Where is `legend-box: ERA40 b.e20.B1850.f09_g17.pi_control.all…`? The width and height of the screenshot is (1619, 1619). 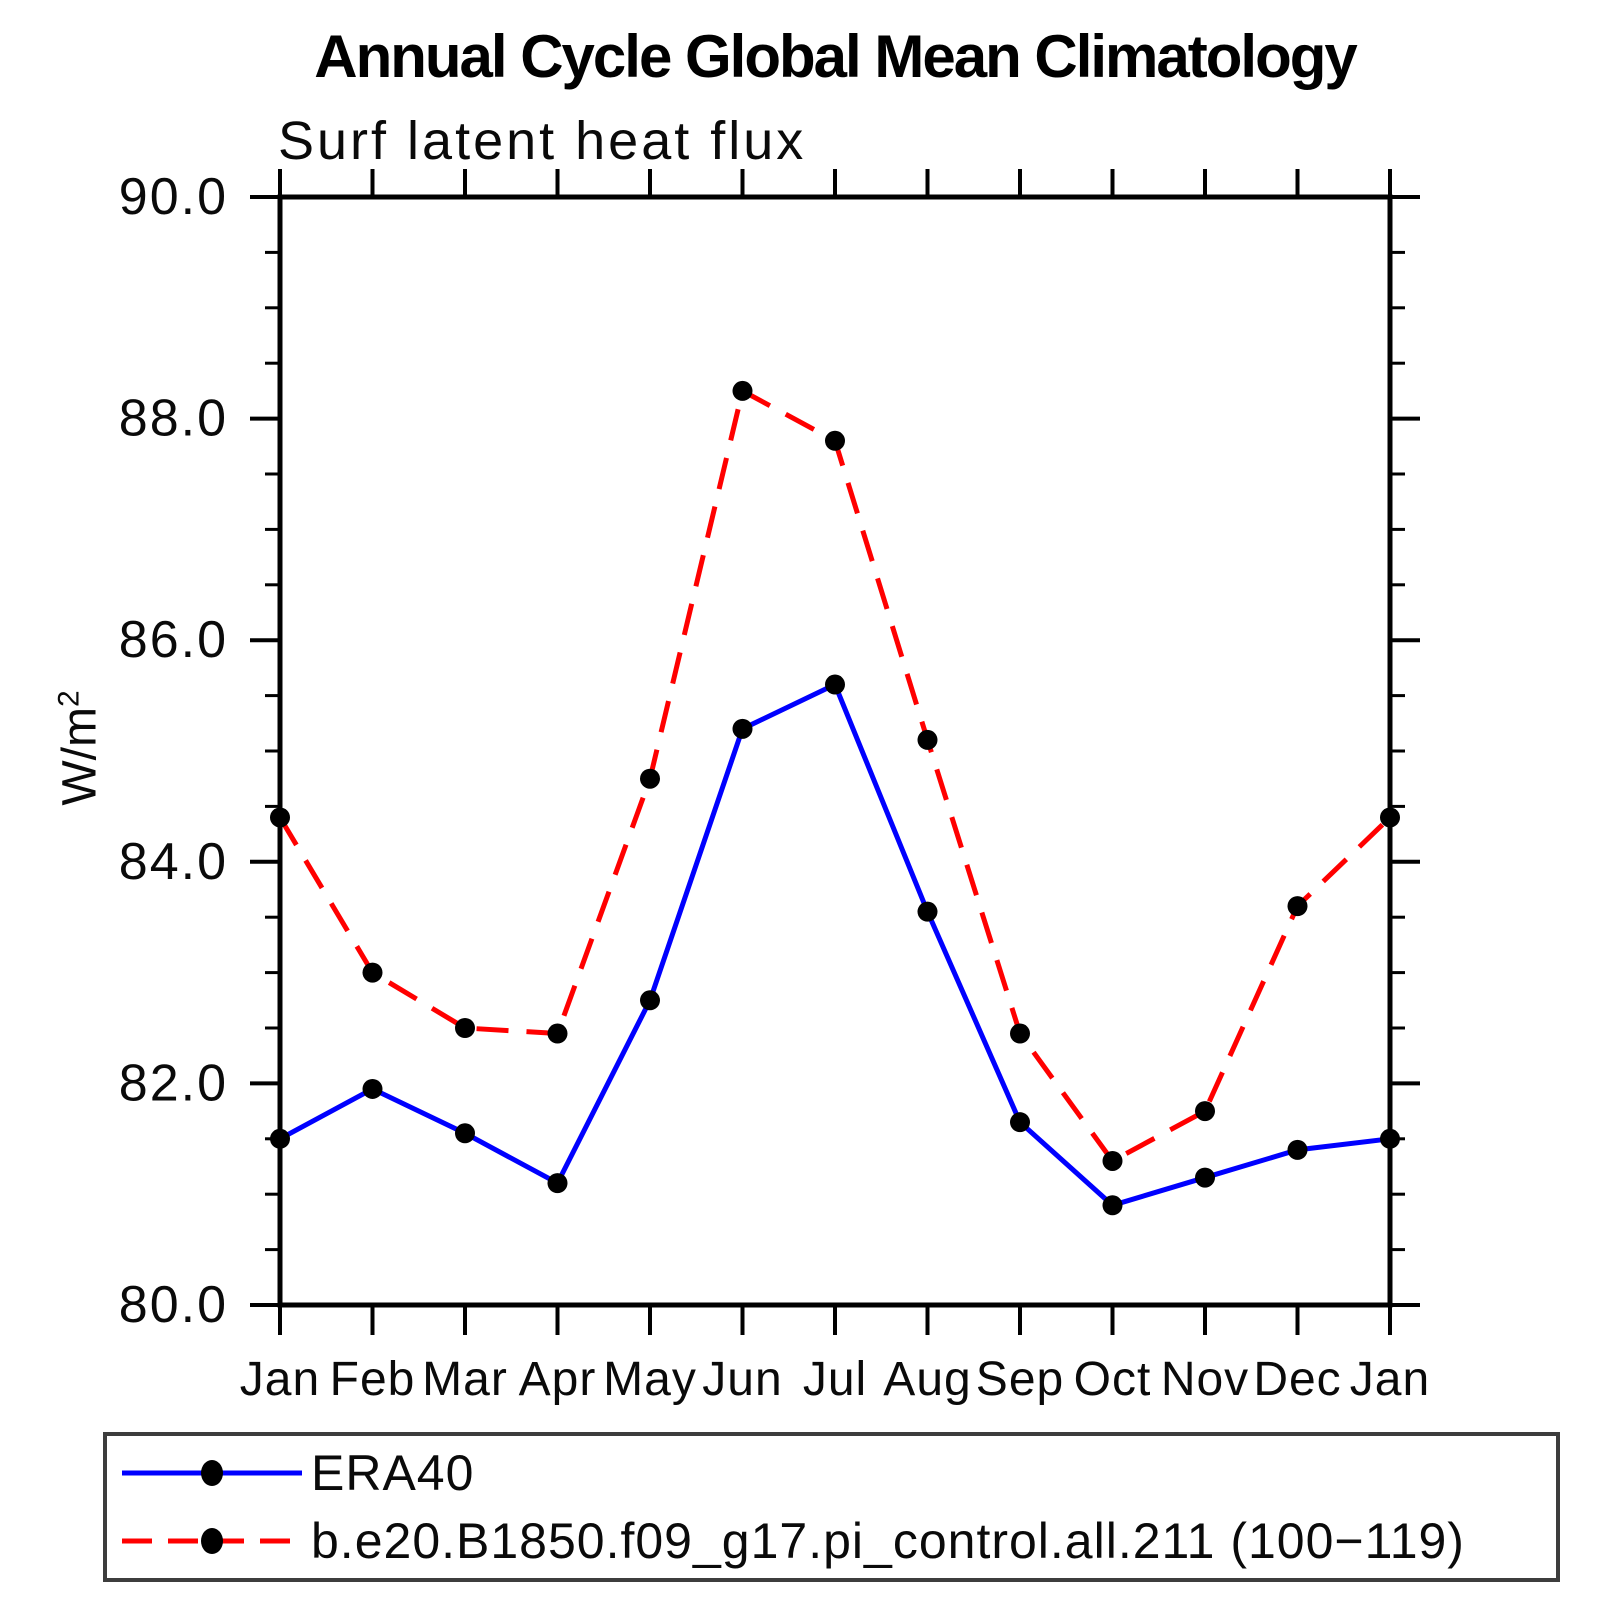 legend-box: ERA40 b.e20.B1850.f09_g17.pi_control.all… is located at coordinates (831, 1507).